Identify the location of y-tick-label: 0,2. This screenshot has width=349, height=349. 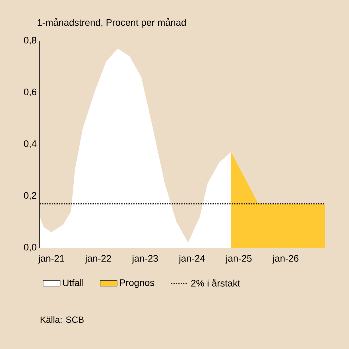
(30, 196).